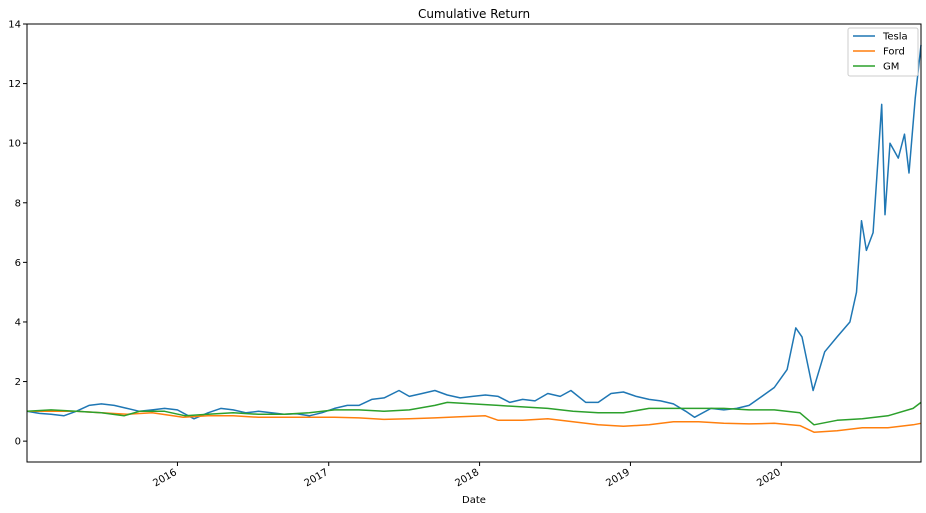 This screenshot has height=513, width=926. Describe the element at coordinates (18, 442) in the screenshot. I see `y-tick-label: 0` at that location.